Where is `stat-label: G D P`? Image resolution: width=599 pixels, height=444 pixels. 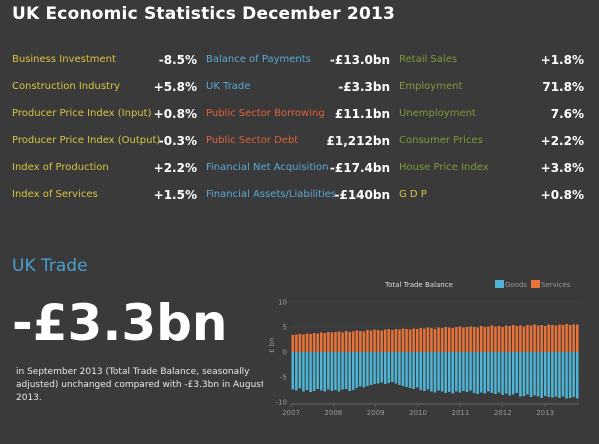
stat-label: G D P is located at coordinates (413, 194).